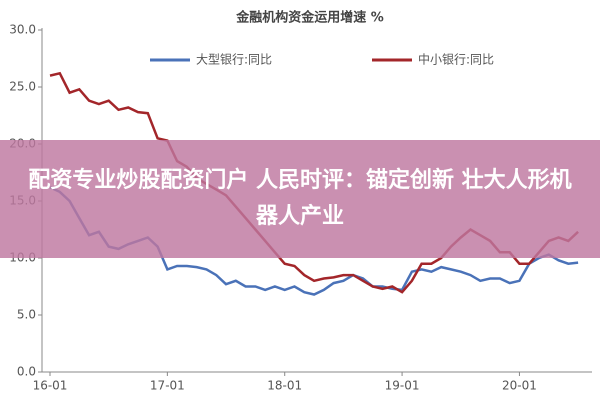 The height and width of the screenshot is (400, 600). What do you see at coordinates (26, 372) in the screenshot?
I see `y-tick-label: 0.0` at bounding box center [26, 372].